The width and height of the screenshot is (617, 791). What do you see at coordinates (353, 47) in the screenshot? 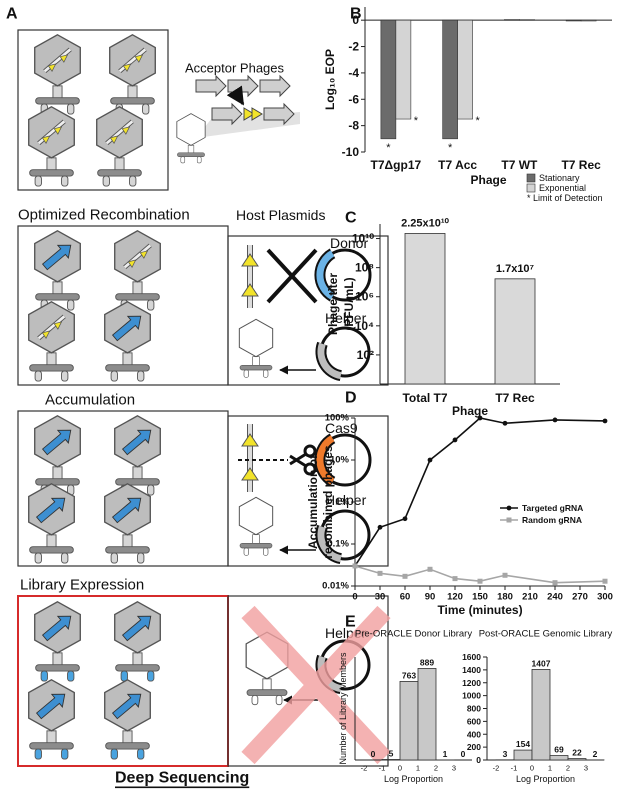
I see `y-tick-label: -2` at bounding box center [353, 47].